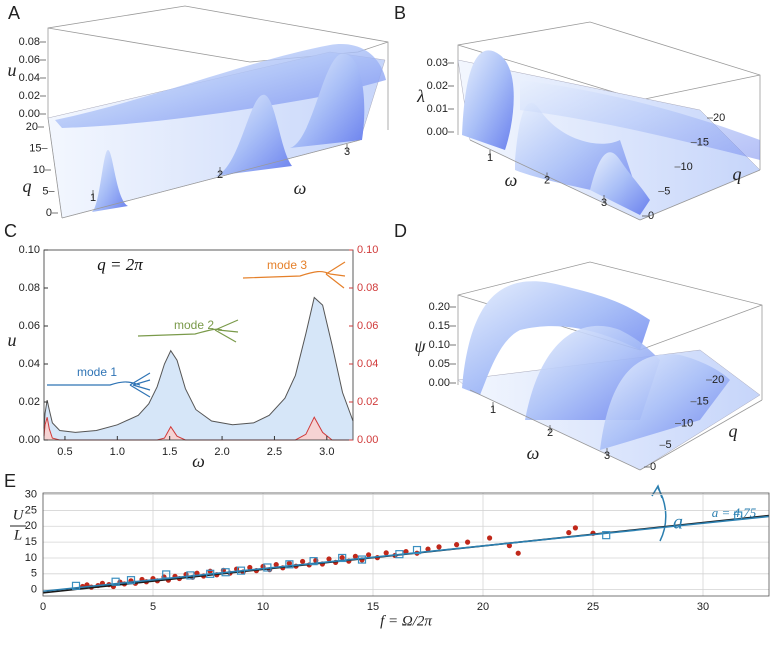  Describe the element at coordinates (437, 109) in the screenshot. I see `tick-label: 0.01` at that location.